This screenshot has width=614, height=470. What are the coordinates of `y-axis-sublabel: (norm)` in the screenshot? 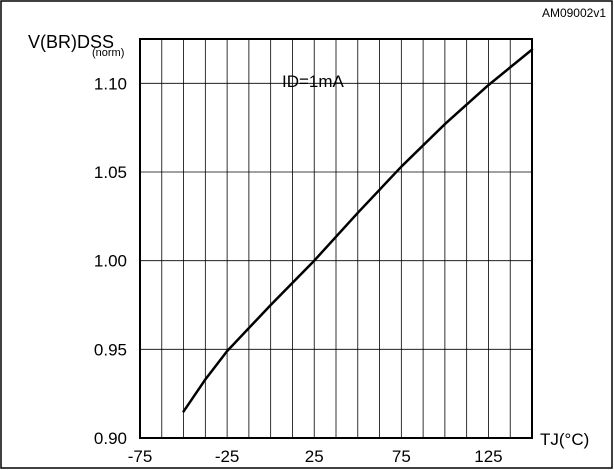 It's located at (108, 53).